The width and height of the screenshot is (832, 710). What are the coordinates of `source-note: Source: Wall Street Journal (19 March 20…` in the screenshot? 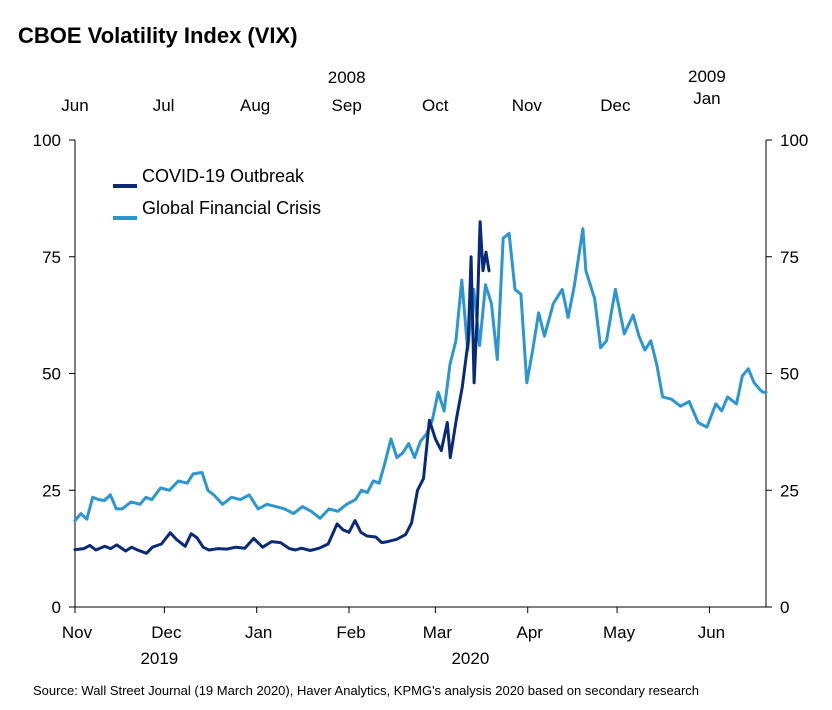 It's located at (366, 690).